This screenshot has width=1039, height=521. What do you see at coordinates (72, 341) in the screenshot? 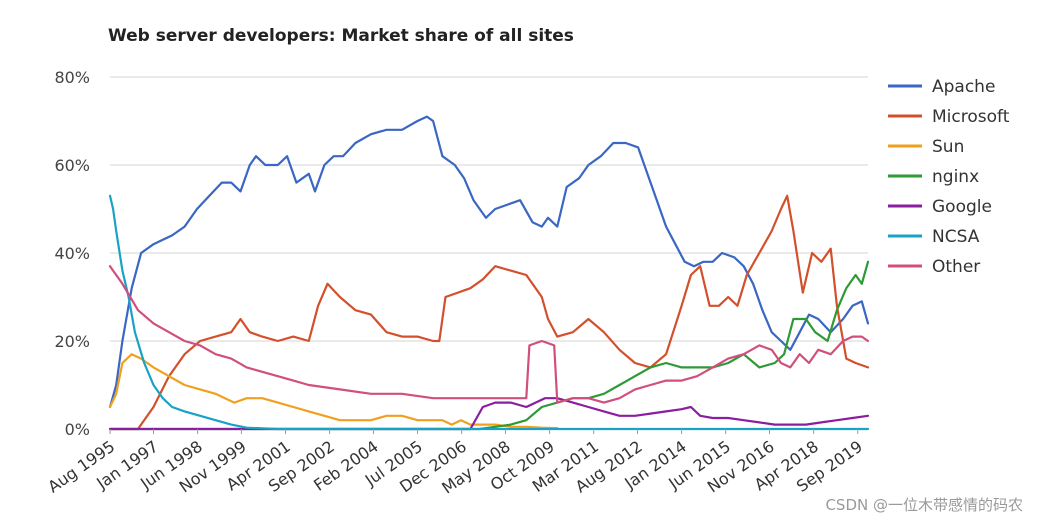
I see `y-tick-label: 20%` at bounding box center [72, 341].